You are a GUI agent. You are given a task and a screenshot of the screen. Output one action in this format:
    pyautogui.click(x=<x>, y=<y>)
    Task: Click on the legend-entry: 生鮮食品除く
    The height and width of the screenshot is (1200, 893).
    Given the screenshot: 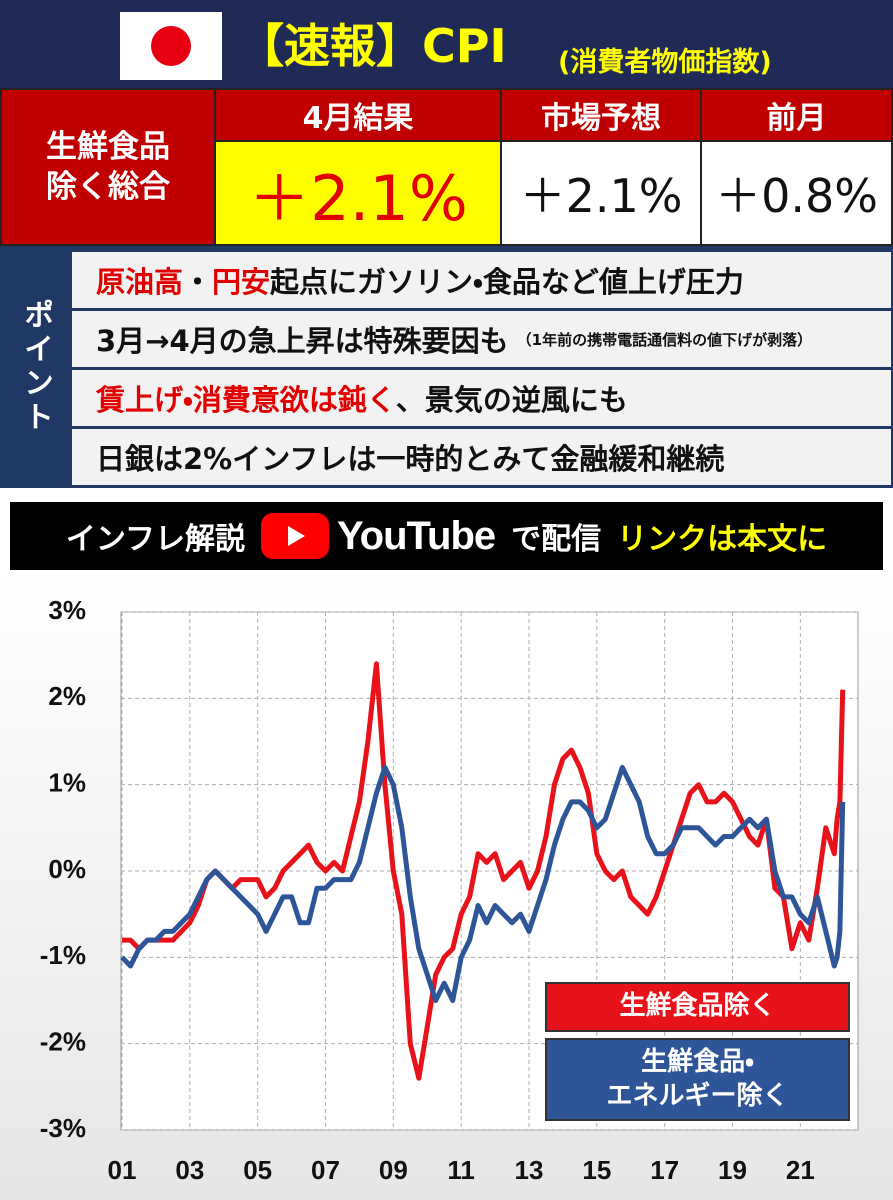 What is the action you would take?
    pyautogui.click(x=697, y=1007)
    